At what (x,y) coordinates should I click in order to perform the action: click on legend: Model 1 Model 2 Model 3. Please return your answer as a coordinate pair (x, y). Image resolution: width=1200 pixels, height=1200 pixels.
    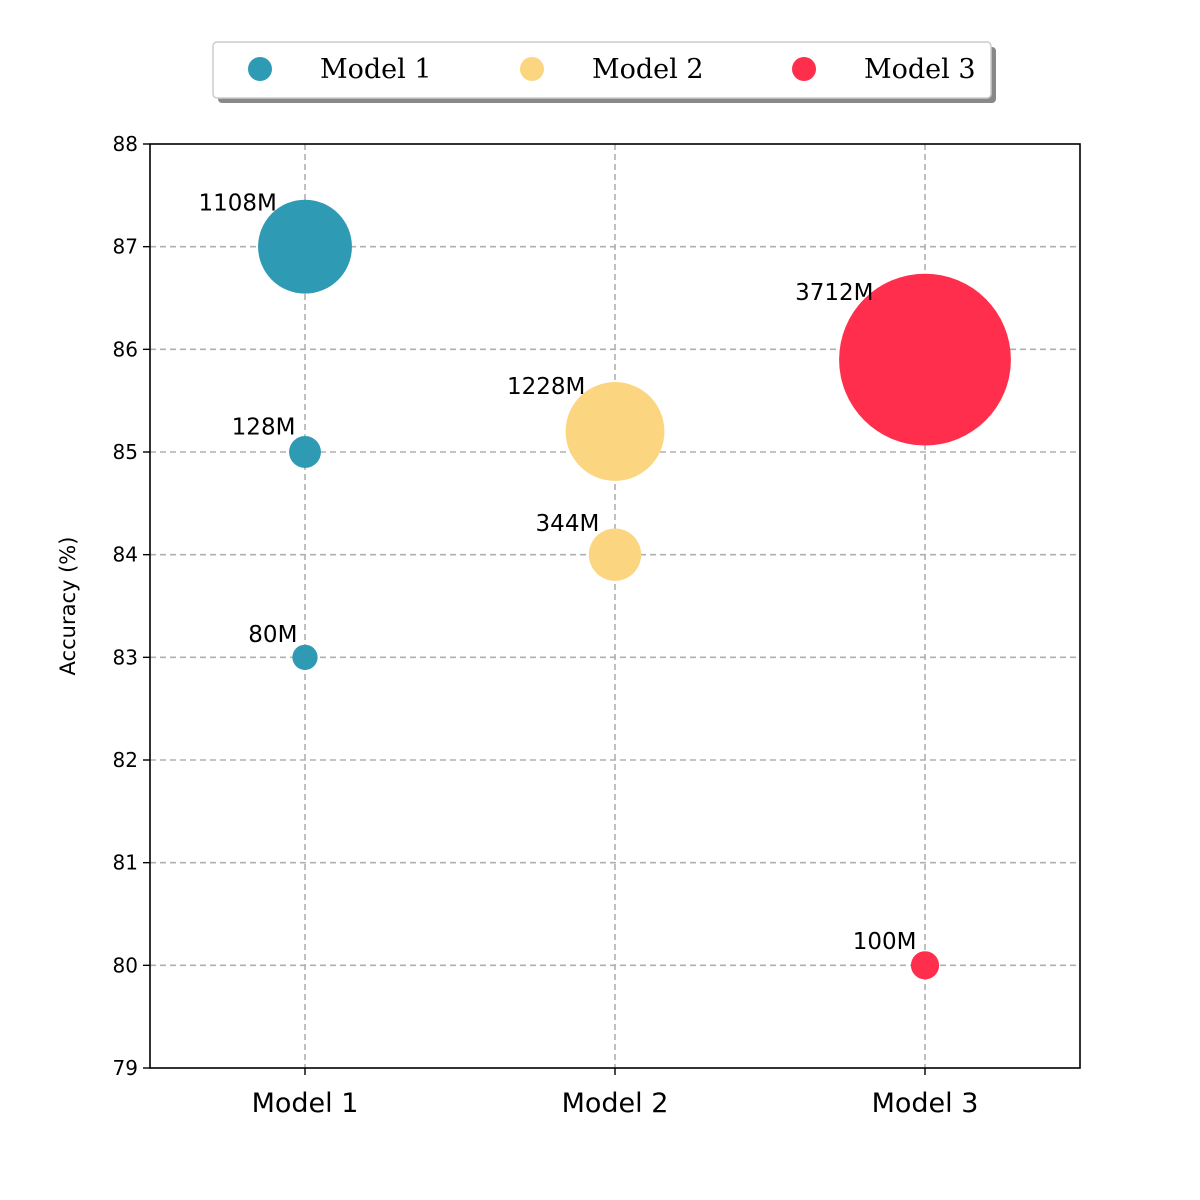
    Looking at the image, I should click on (604, 72).